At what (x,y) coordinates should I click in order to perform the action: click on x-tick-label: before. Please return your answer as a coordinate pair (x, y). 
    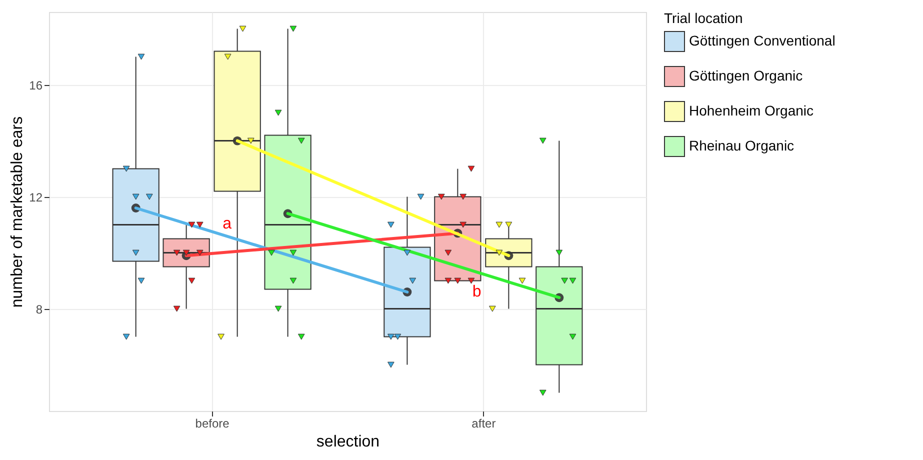
    Looking at the image, I should click on (212, 423).